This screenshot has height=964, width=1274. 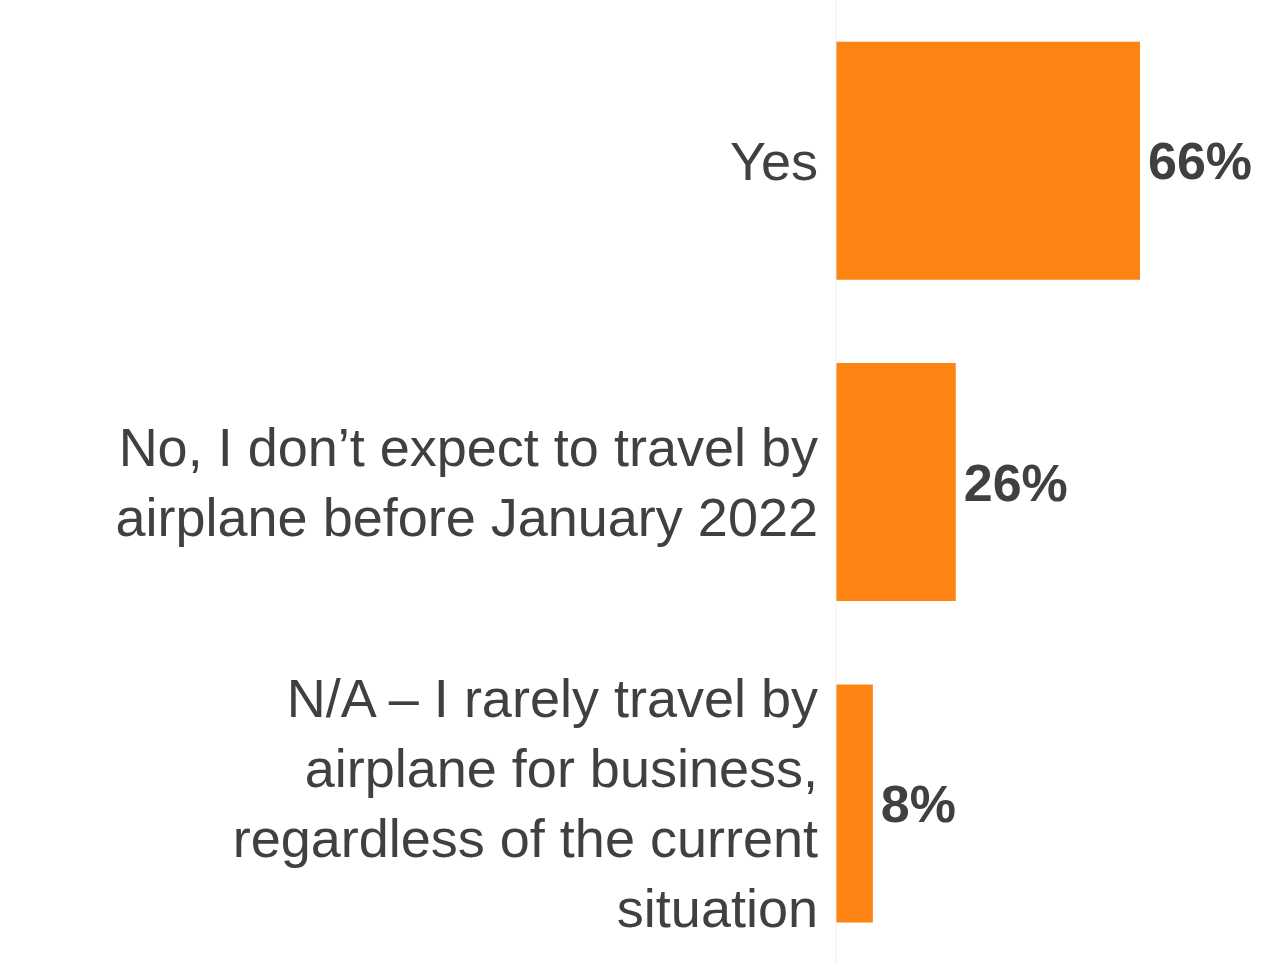 I want to click on y-tick-label: Yes, so click(x=773, y=160).